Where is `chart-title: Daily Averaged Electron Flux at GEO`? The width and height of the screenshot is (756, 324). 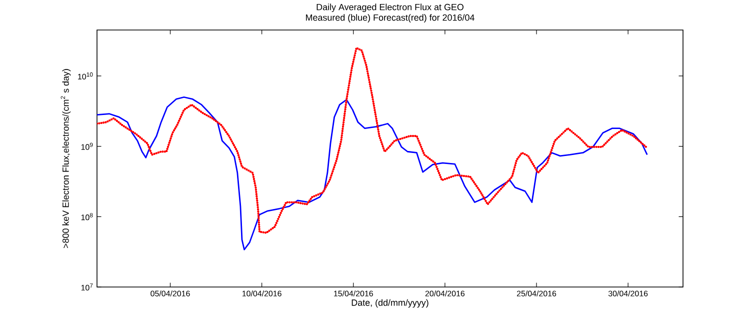 chart-title: Daily Averaged Electron Flux at GEO is located at coordinates (390, 8).